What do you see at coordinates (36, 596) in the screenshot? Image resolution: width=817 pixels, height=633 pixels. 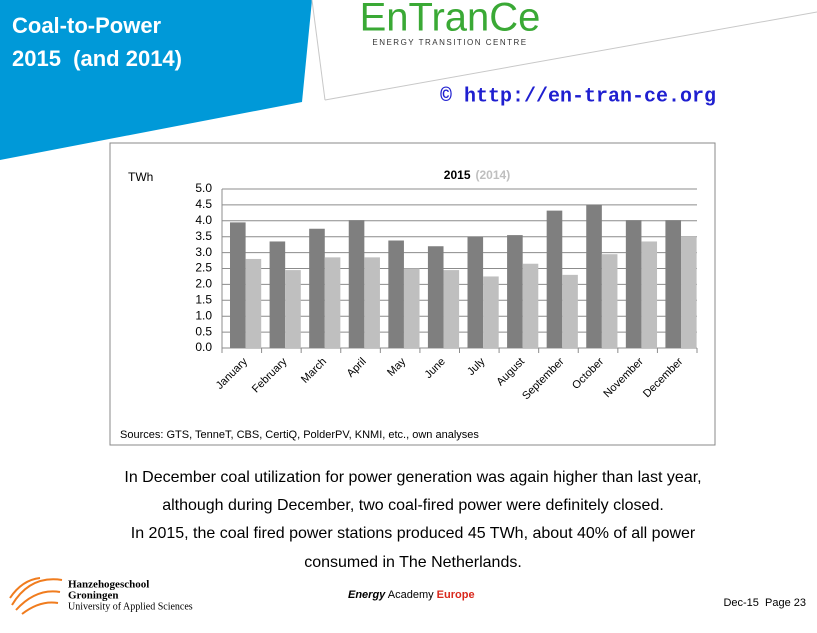 I see `school-logo-mark` at bounding box center [36, 596].